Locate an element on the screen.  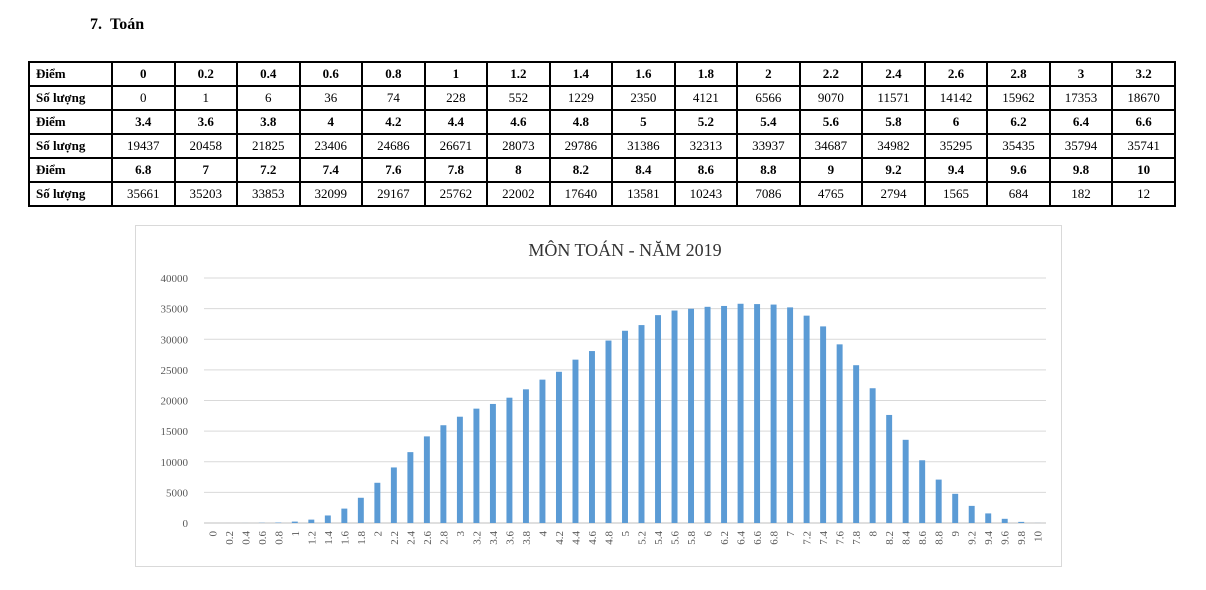
x-tick-label: 0.8 is located at coordinates (279, 538).